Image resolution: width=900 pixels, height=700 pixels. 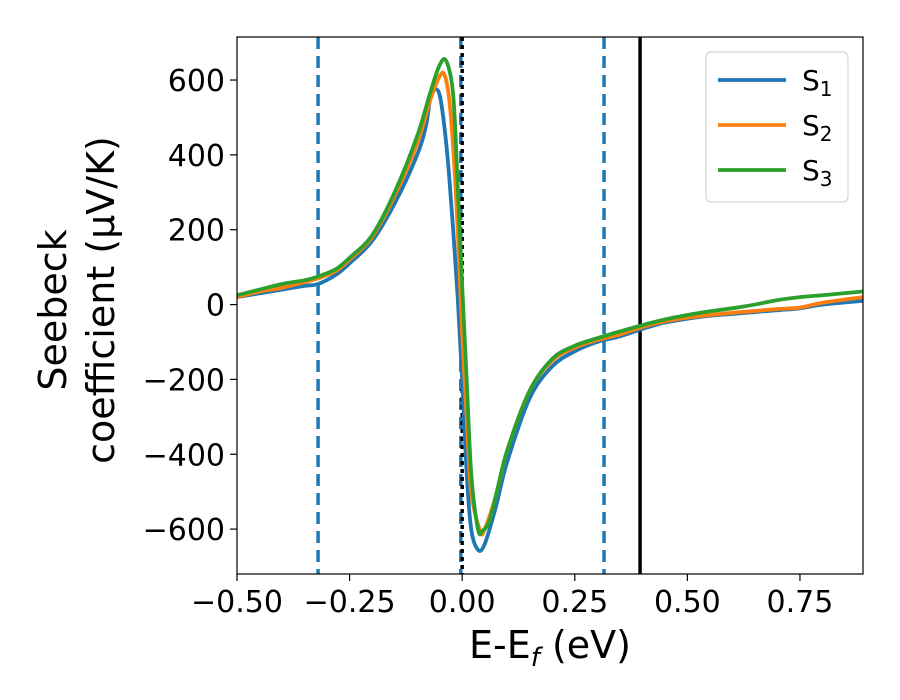 What do you see at coordinates (196, 231) in the screenshot?
I see `y-tick-label: 200` at bounding box center [196, 231].